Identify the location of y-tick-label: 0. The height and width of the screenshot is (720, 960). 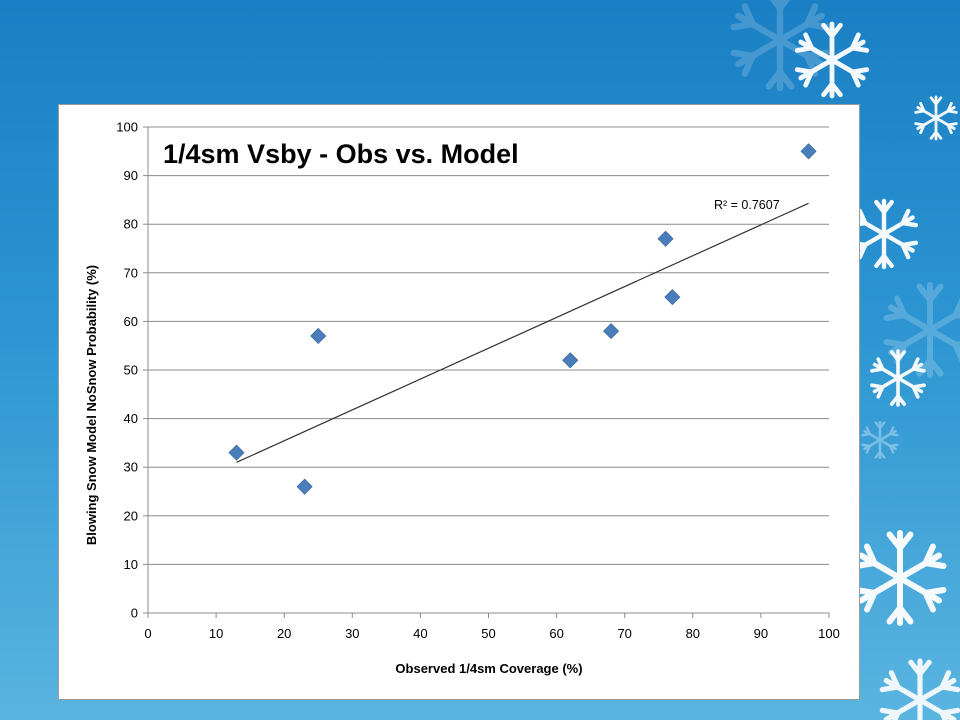
(134, 613).